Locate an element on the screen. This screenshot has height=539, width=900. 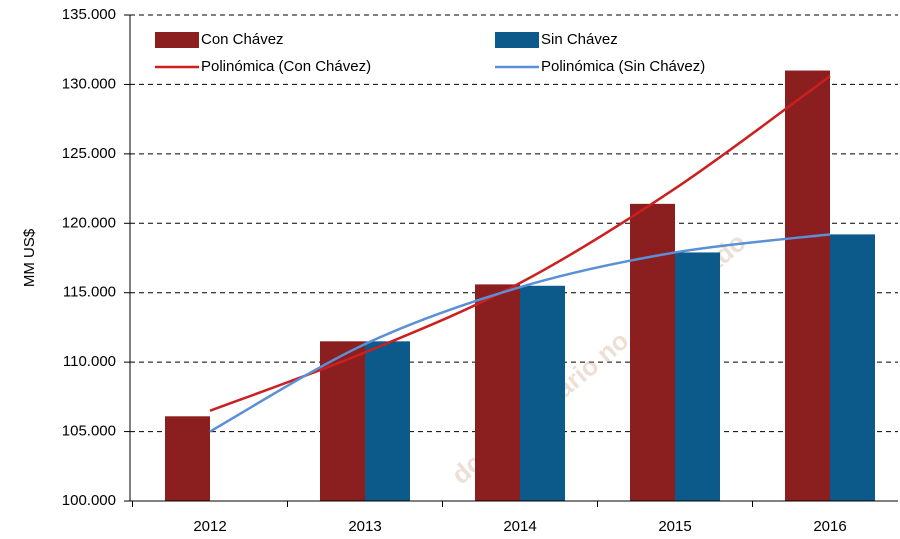
x-tick-label: 2014 is located at coordinates (519, 526).